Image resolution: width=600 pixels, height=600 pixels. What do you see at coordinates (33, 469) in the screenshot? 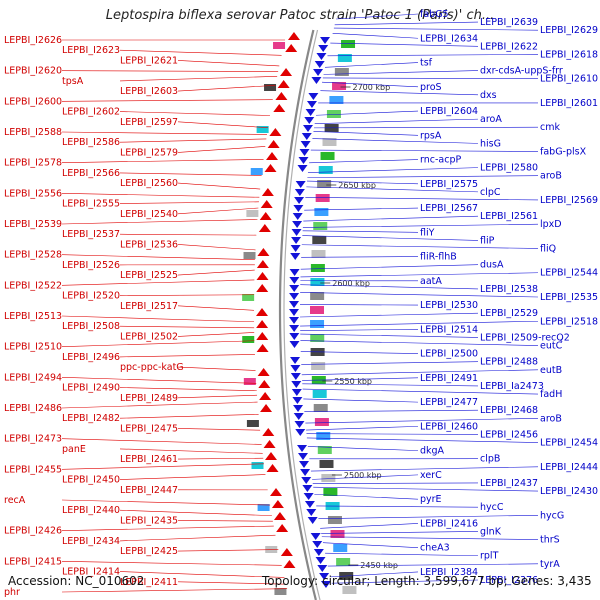
I see `gene-label-left: LEPBI_I2455` at bounding box center [33, 469].